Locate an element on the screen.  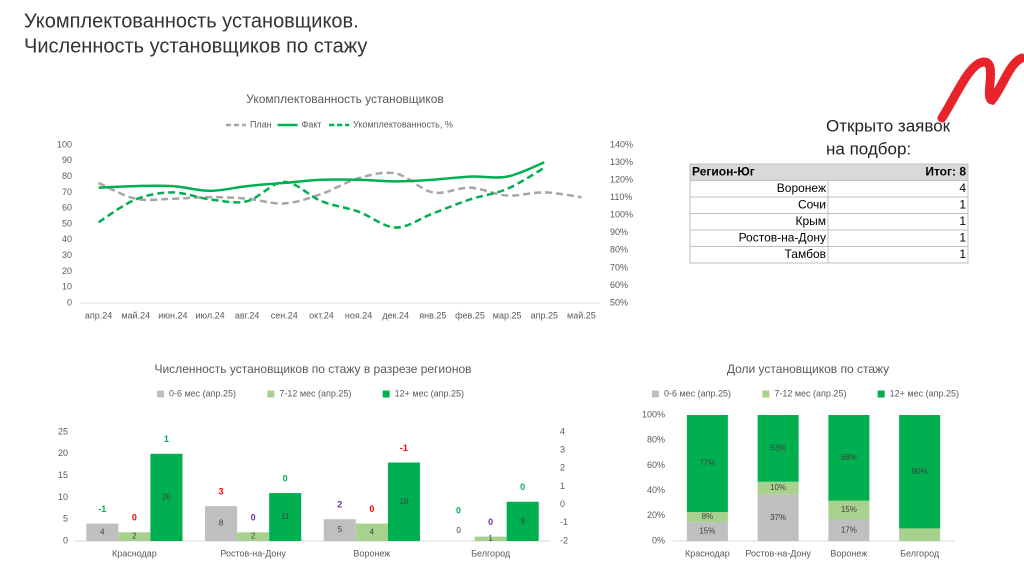
value-label: 4 is located at coordinates (102, 531).